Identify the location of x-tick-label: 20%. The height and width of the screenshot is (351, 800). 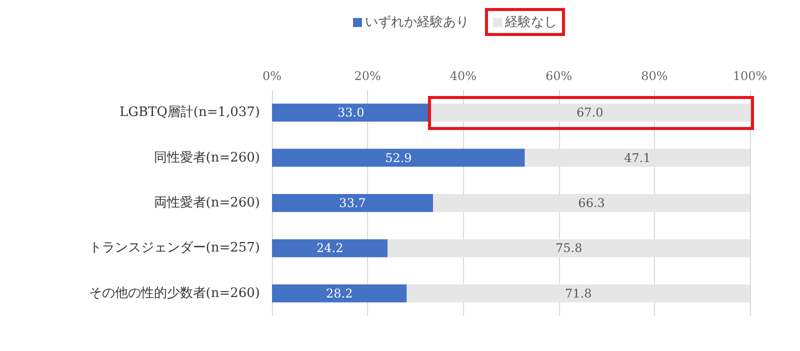
(367, 76).